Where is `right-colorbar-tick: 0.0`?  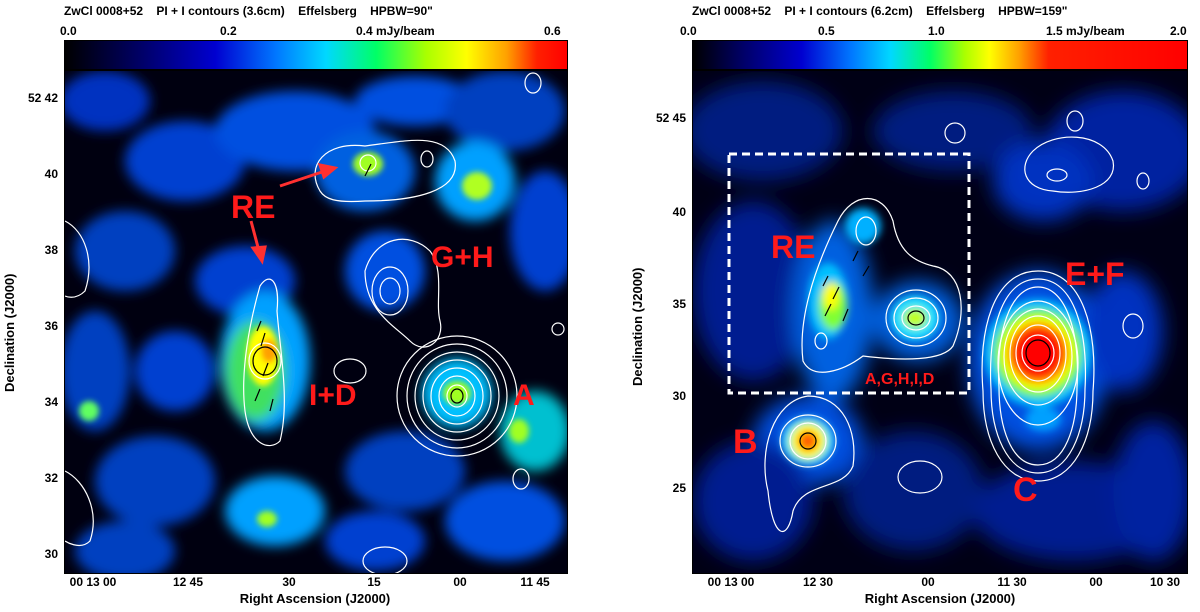 right-colorbar-tick: 0.0 is located at coordinates (688, 31).